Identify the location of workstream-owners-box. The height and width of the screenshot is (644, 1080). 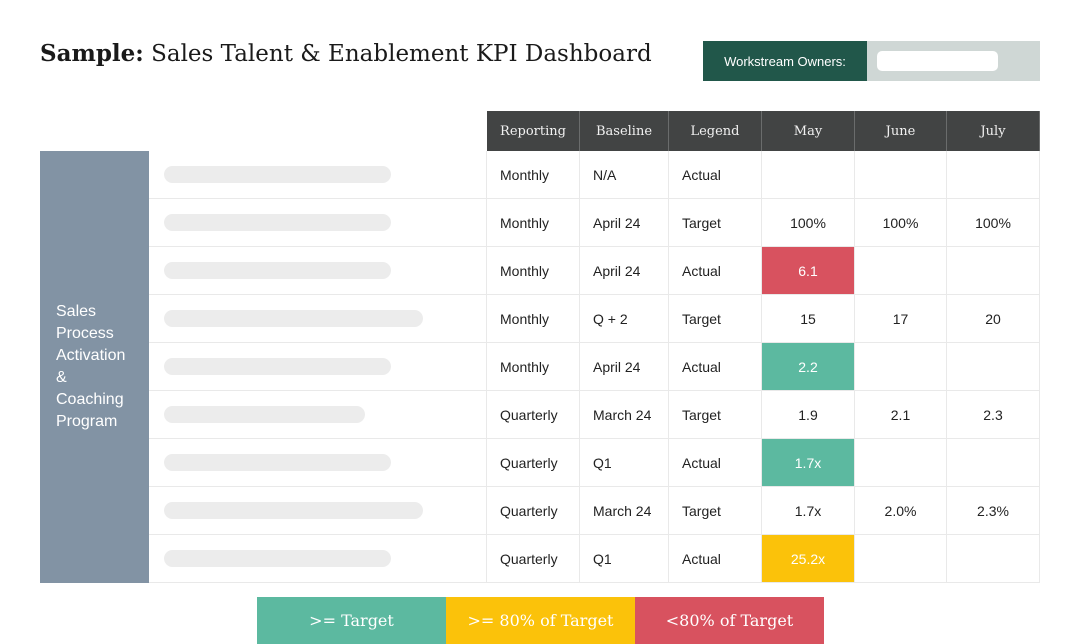
(953, 61).